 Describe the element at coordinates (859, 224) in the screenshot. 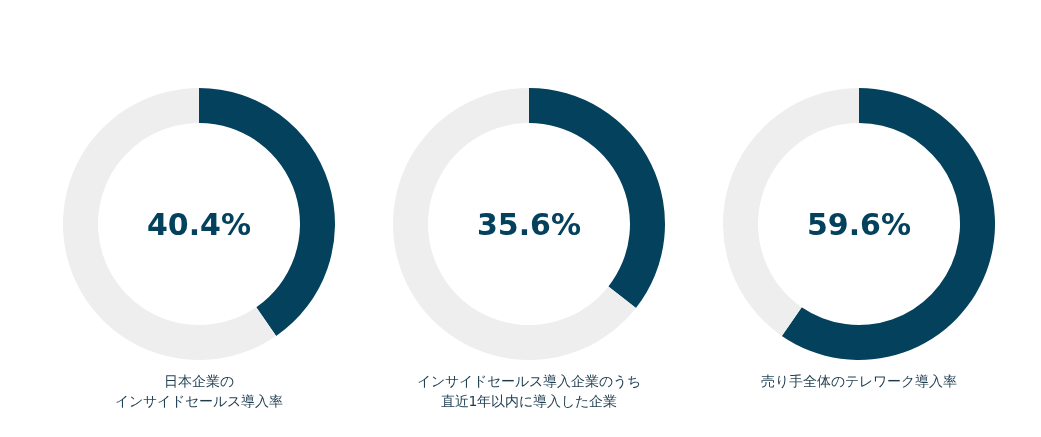

I see `text: 59.6%` at that location.